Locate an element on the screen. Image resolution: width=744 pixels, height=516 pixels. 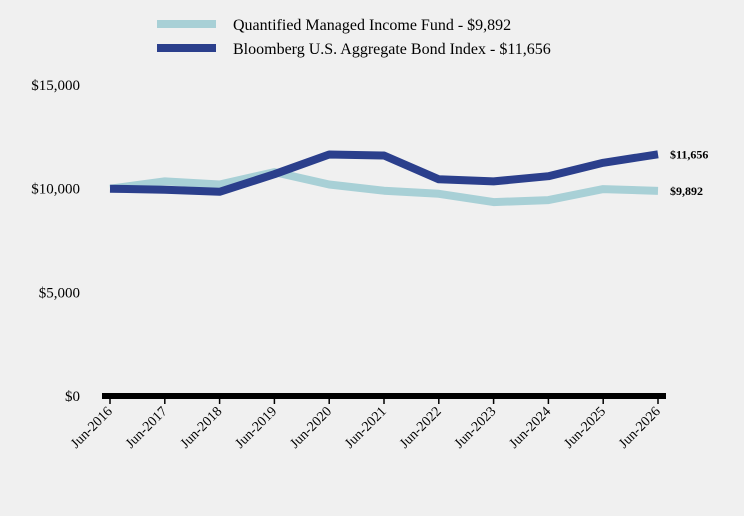
end-label-0: $9,892 is located at coordinates (686, 191).